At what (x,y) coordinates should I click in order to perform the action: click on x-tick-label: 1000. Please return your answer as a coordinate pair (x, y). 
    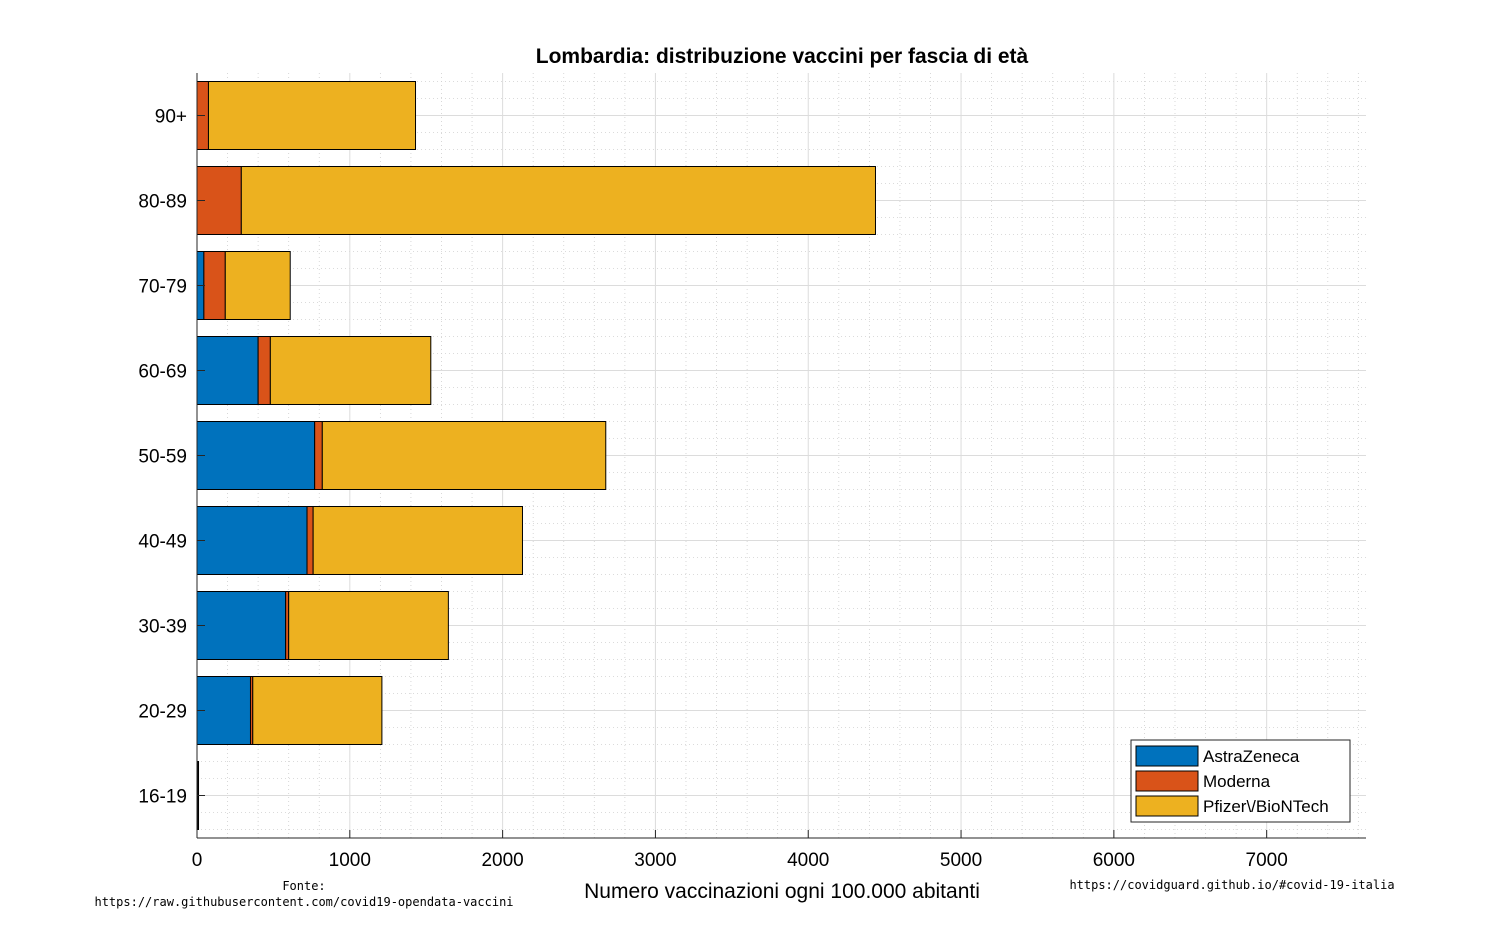
    Looking at the image, I should click on (350, 860).